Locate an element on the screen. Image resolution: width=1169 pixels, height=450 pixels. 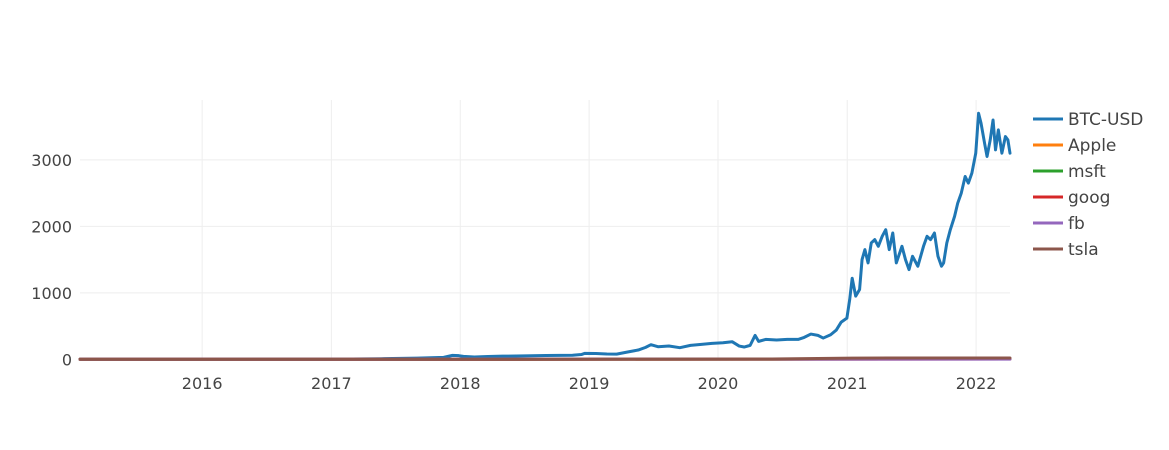
y-tick-label: 3000 is located at coordinates (51, 160).